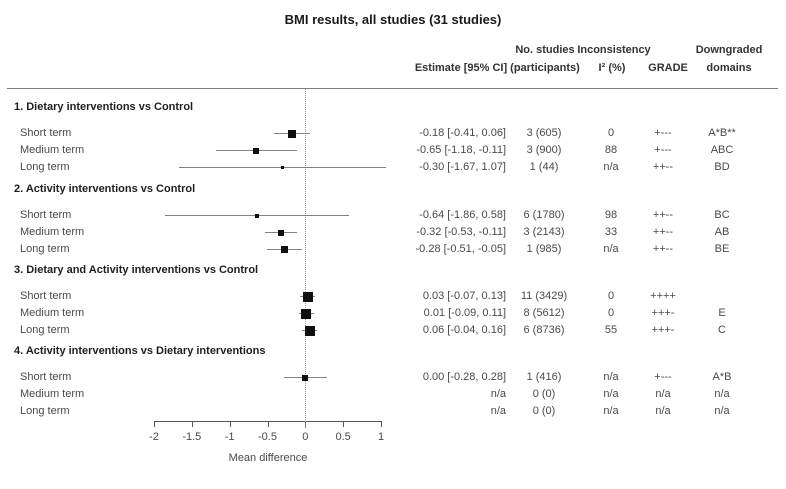  Describe the element at coordinates (544, 330) in the screenshot. I see `n-studies-value: 6 (8736)` at that location.